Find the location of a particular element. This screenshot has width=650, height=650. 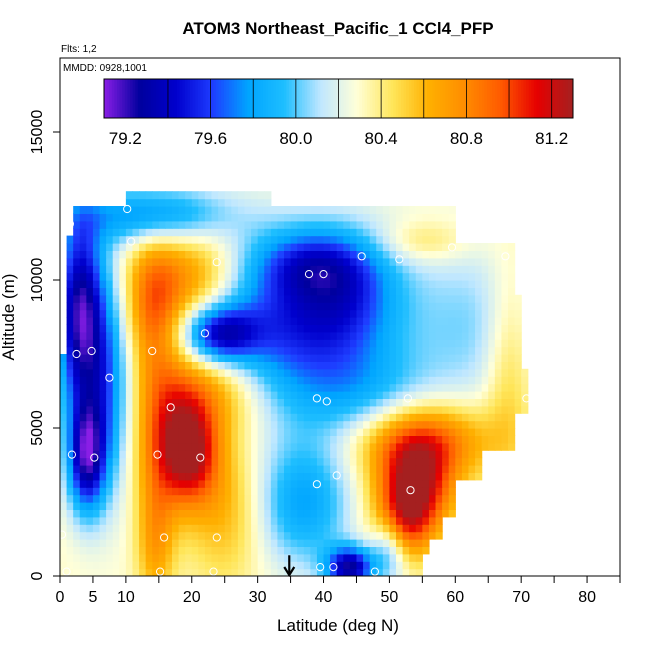

colorbar-tick-label: 80.8 is located at coordinates (466, 138).